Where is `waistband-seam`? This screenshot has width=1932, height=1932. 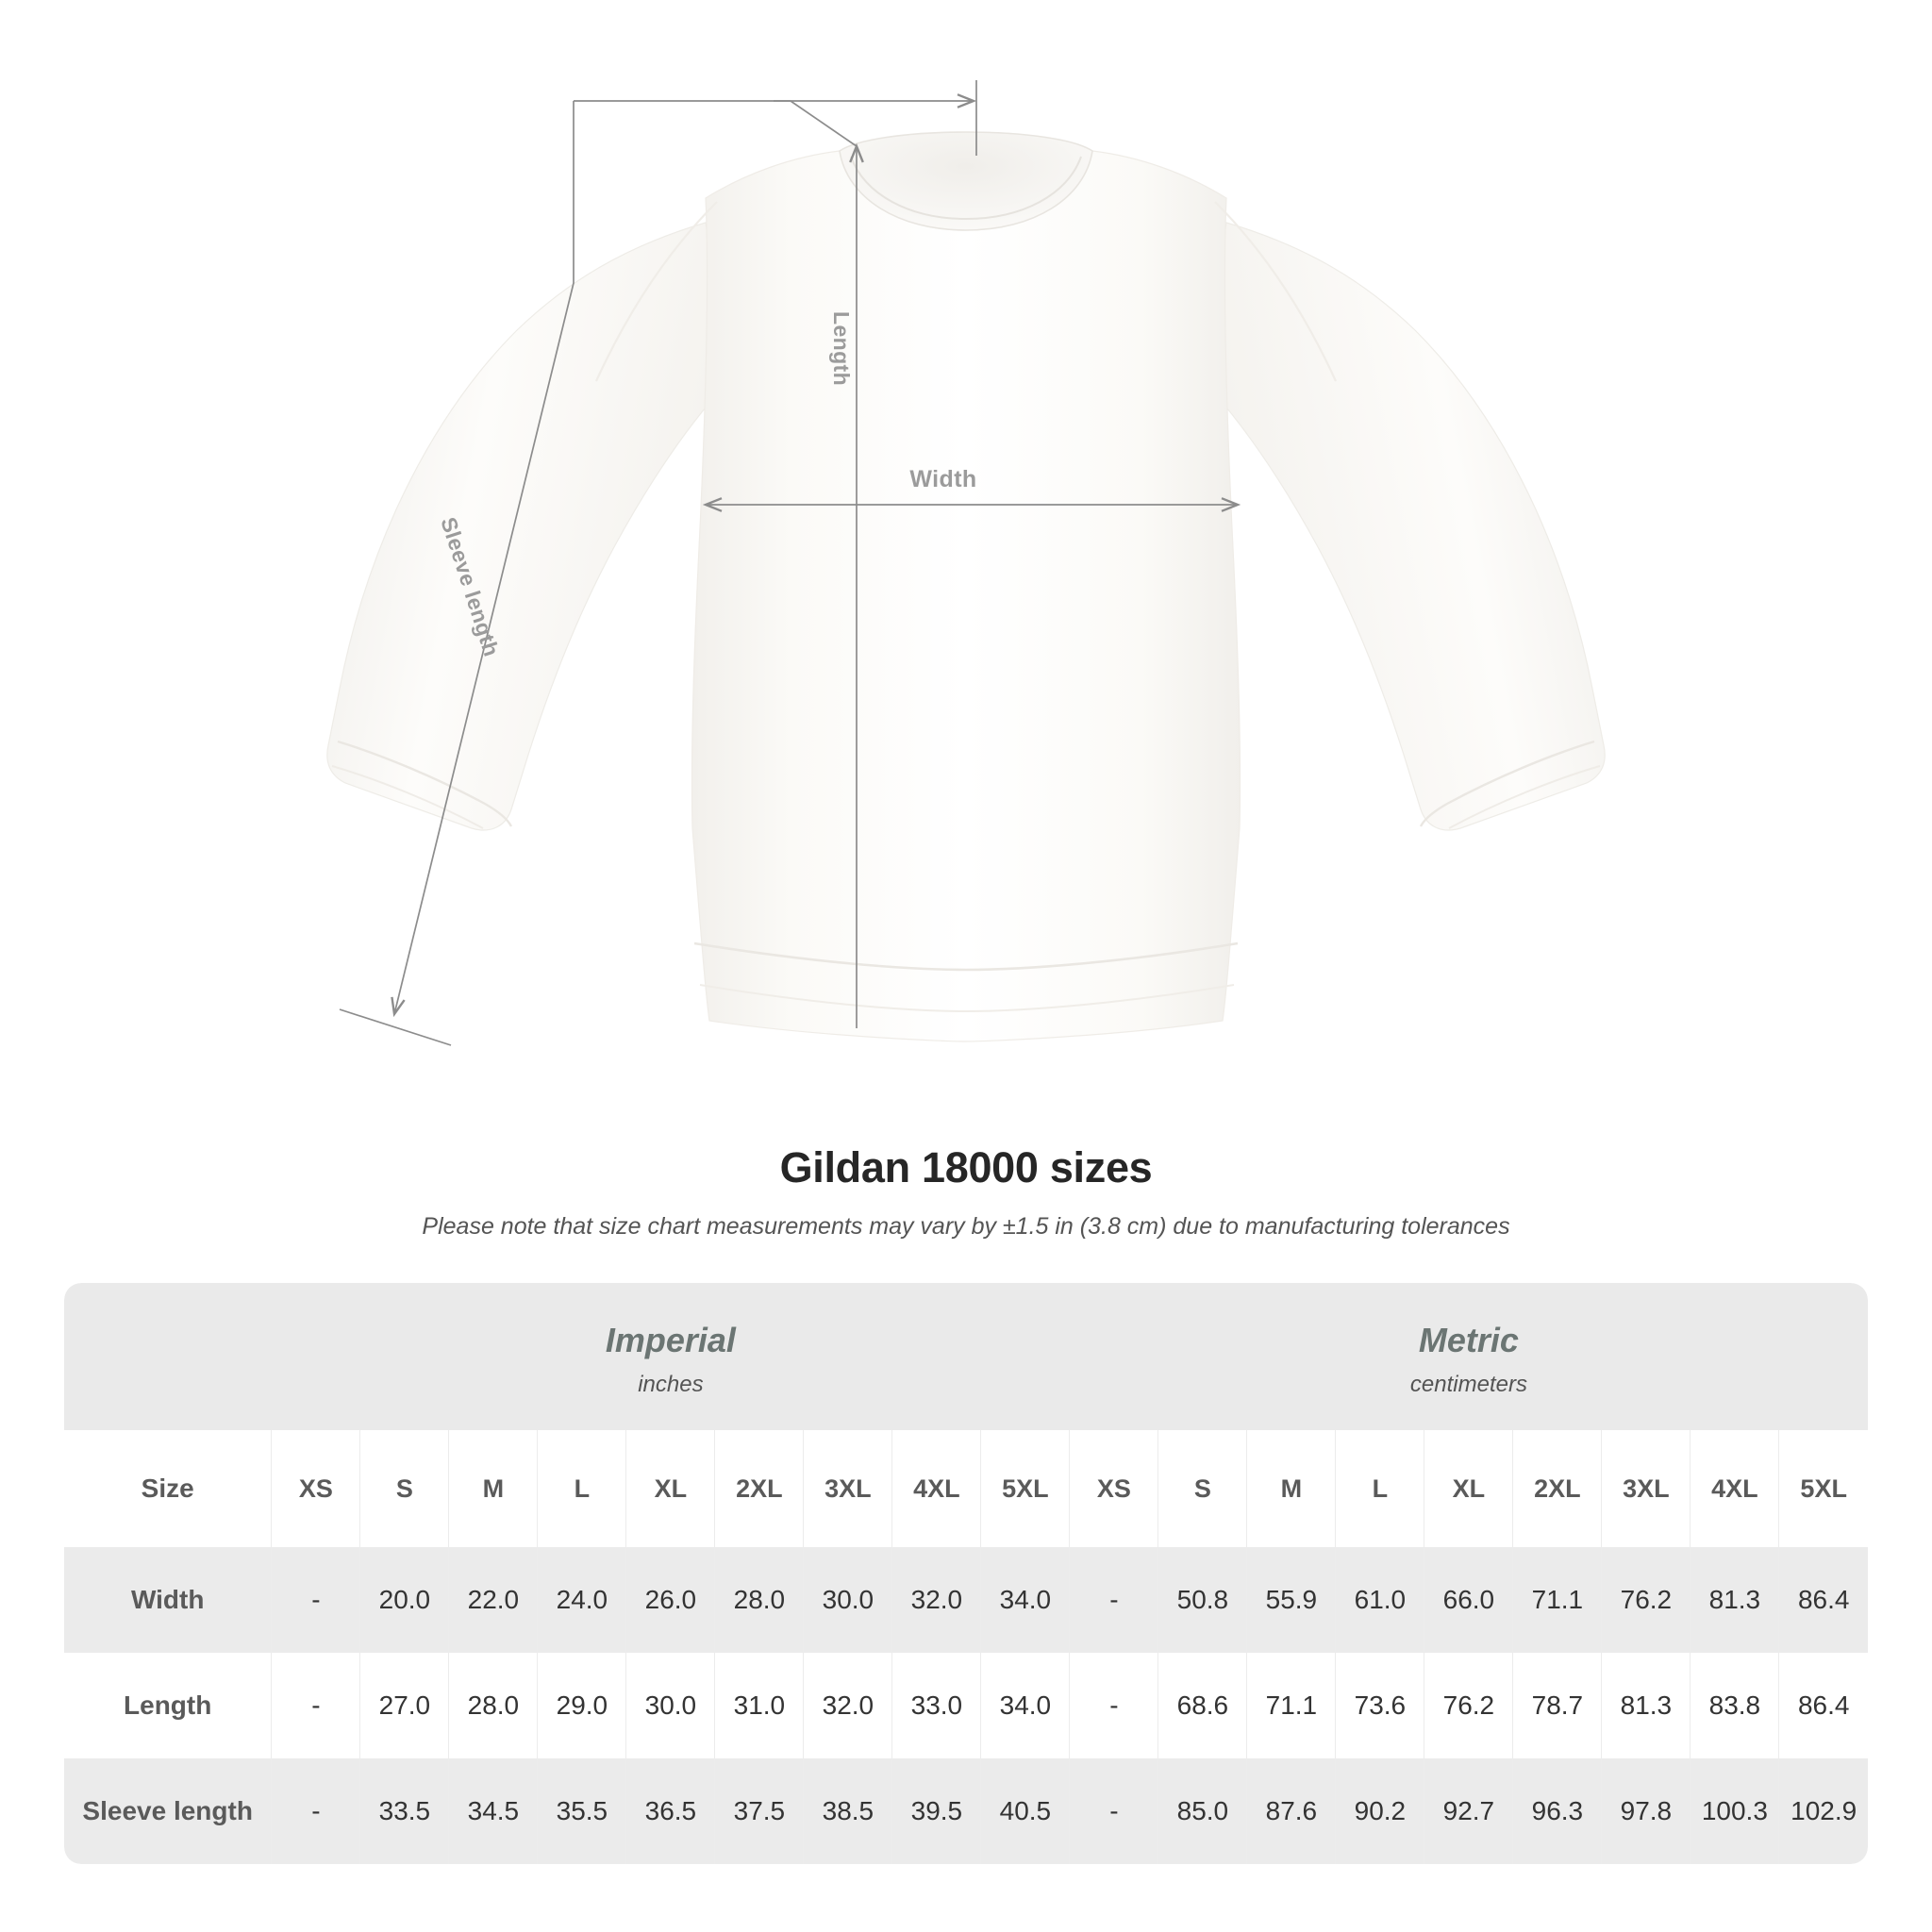
waistband-seam is located at coordinates (966, 957).